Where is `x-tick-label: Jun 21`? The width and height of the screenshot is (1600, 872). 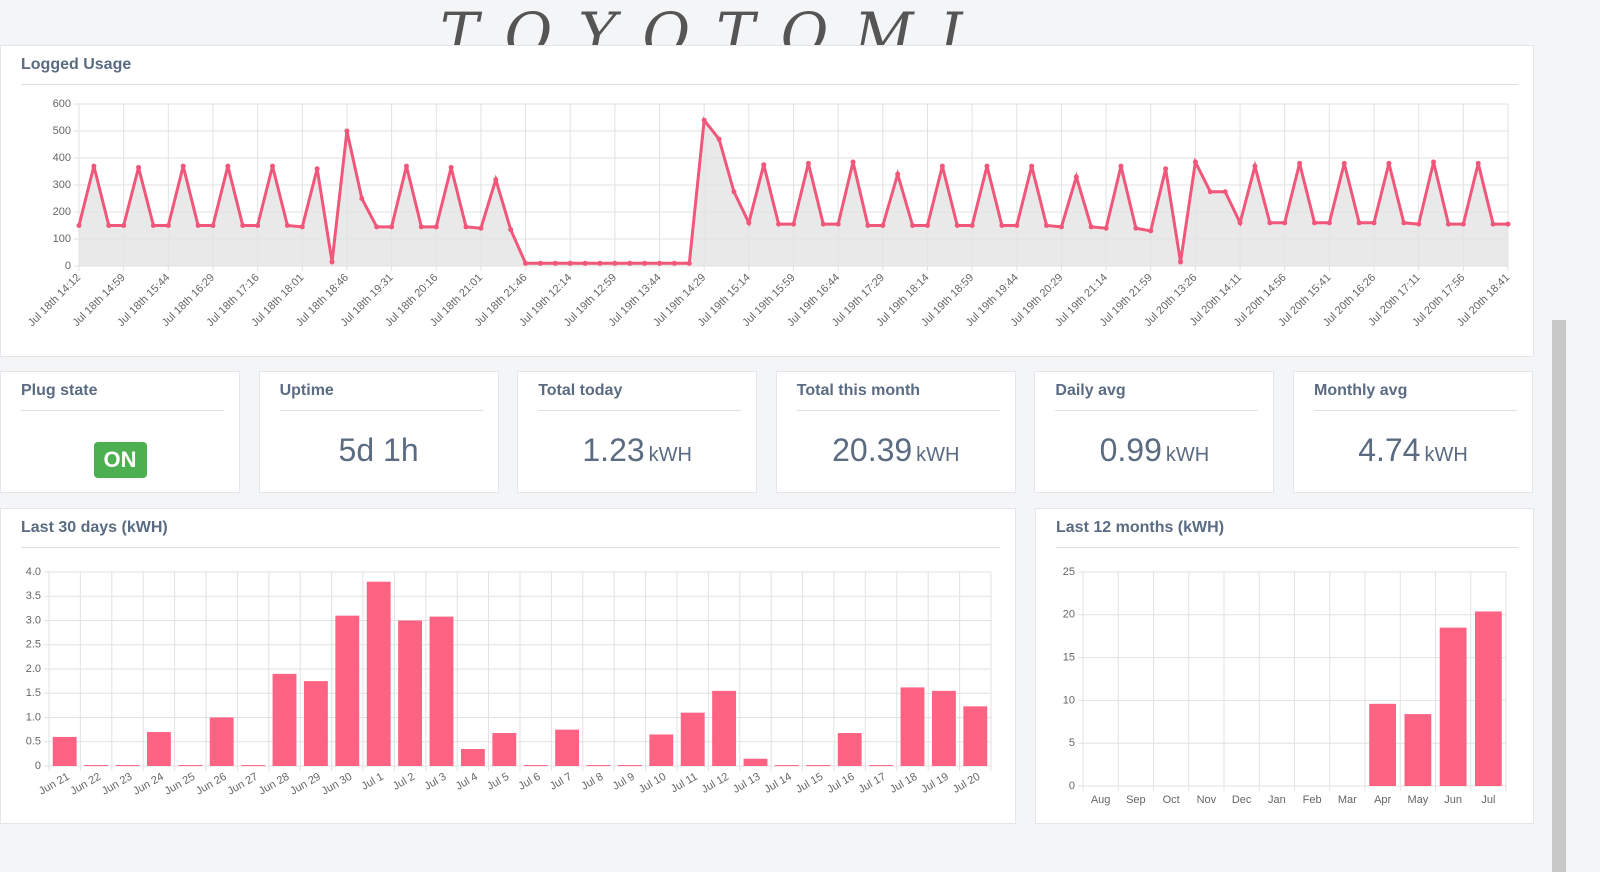 x-tick-label: Jun 21 is located at coordinates (54, 784).